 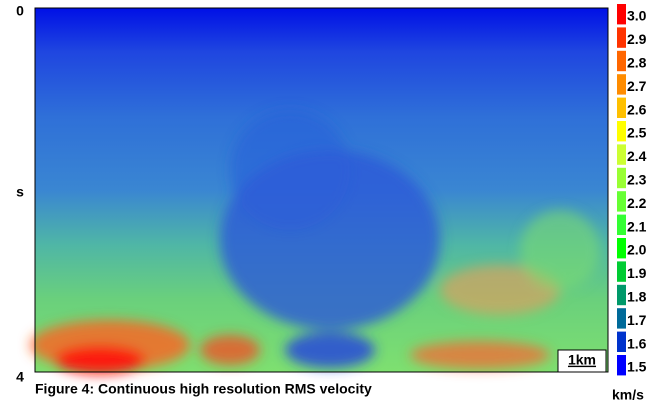 What do you see at coordinates (637, 156) in the screenshot?
I see `colorbar-tick-label: 2.4` at bounding box center [637, 156].